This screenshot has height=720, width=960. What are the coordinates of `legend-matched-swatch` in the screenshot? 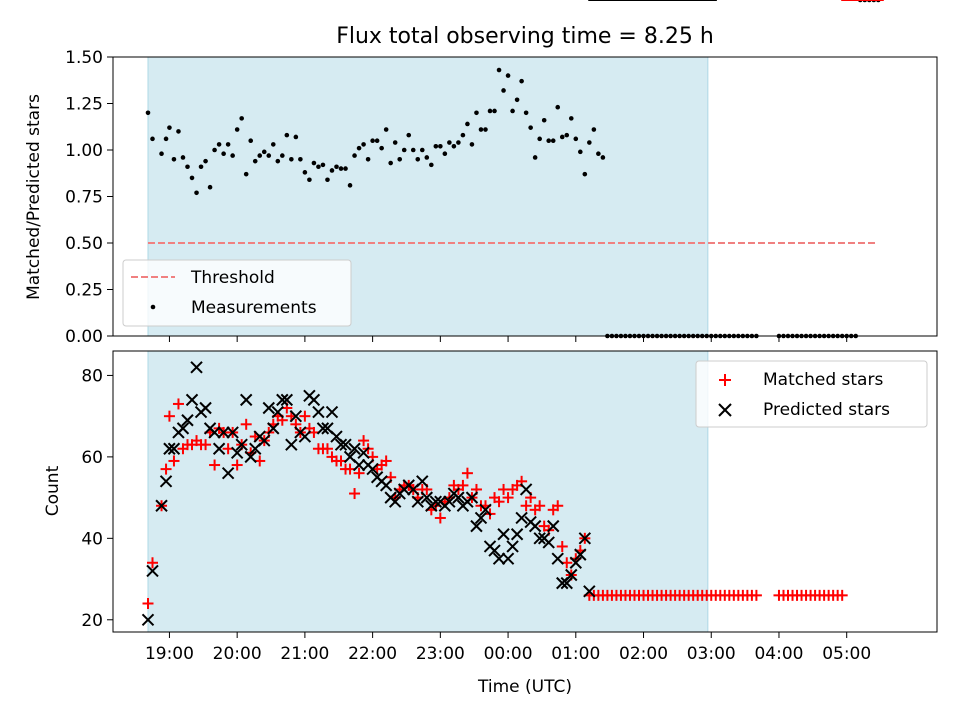 It's located at (725, 380).